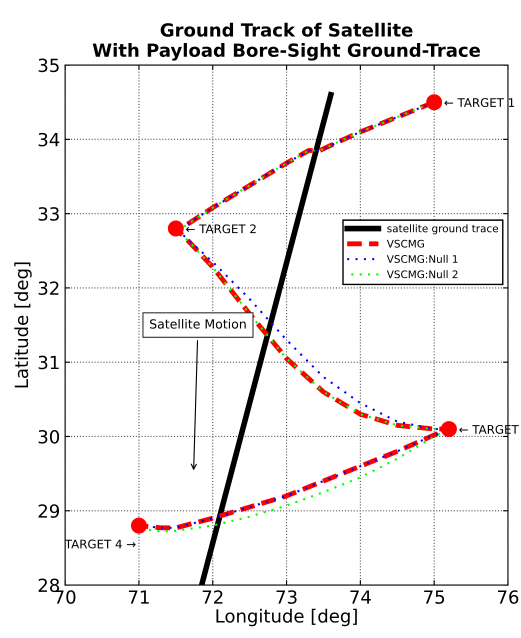 The image size is (521, 638). I want to click on y-tick-label: 35, so click(48, 65).